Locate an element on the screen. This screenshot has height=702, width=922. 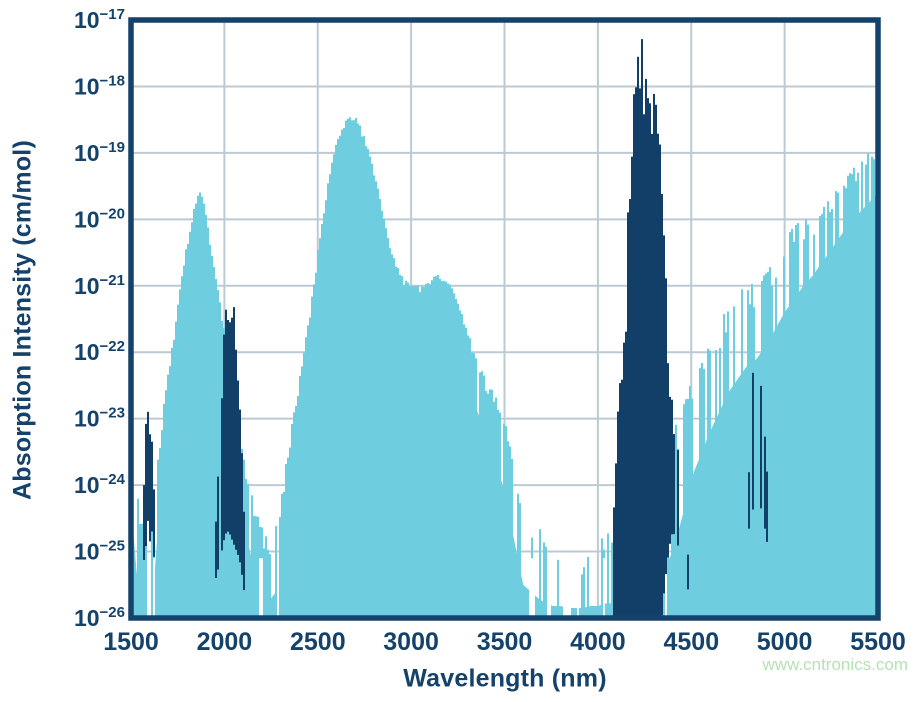
svg-text: 10−22 is located at coordinates (99, 351).